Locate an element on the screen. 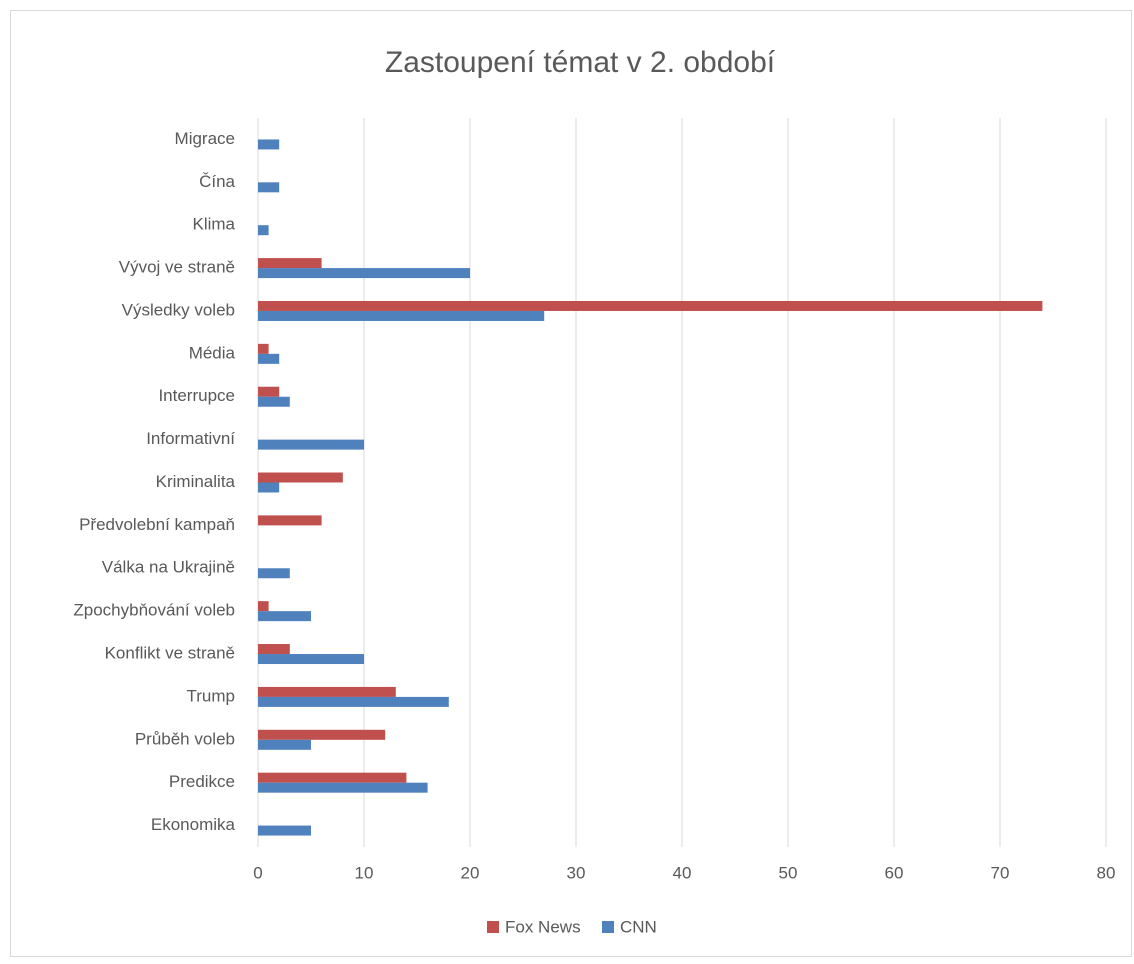 Image resolution: width=1134 pixels, height=964 pixels. x-tick-label: 80 is located at coordinates (1106, 872).